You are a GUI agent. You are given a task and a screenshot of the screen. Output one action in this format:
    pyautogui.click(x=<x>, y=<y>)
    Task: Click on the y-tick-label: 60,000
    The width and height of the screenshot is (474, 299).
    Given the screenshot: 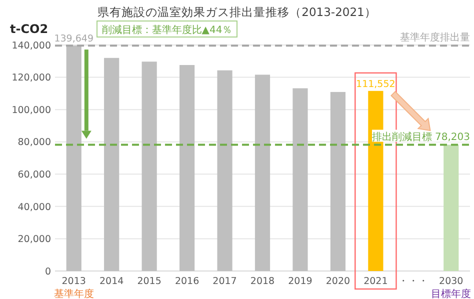 What is the action you would take?
    pyautogui.click(x=34, y=174)
    